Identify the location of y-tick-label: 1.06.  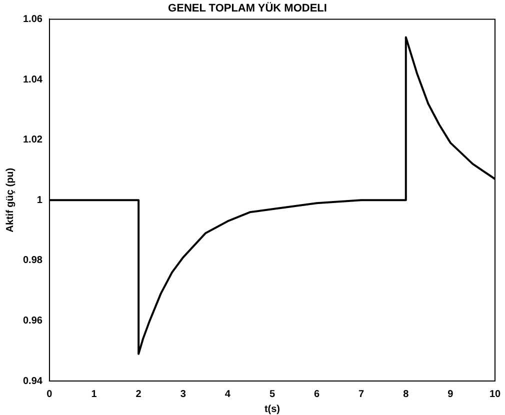
(32, 19).